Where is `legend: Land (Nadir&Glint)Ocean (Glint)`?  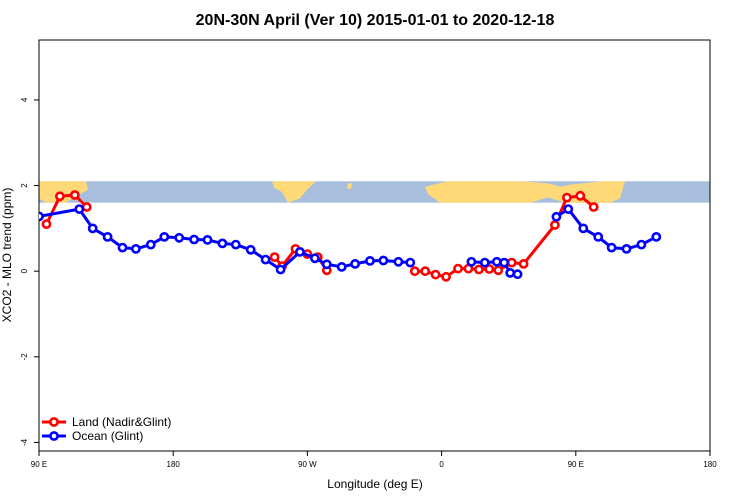
legend: Land (Nadir&Glint)Ocean (Glint) is located at coordinates (106, 429).